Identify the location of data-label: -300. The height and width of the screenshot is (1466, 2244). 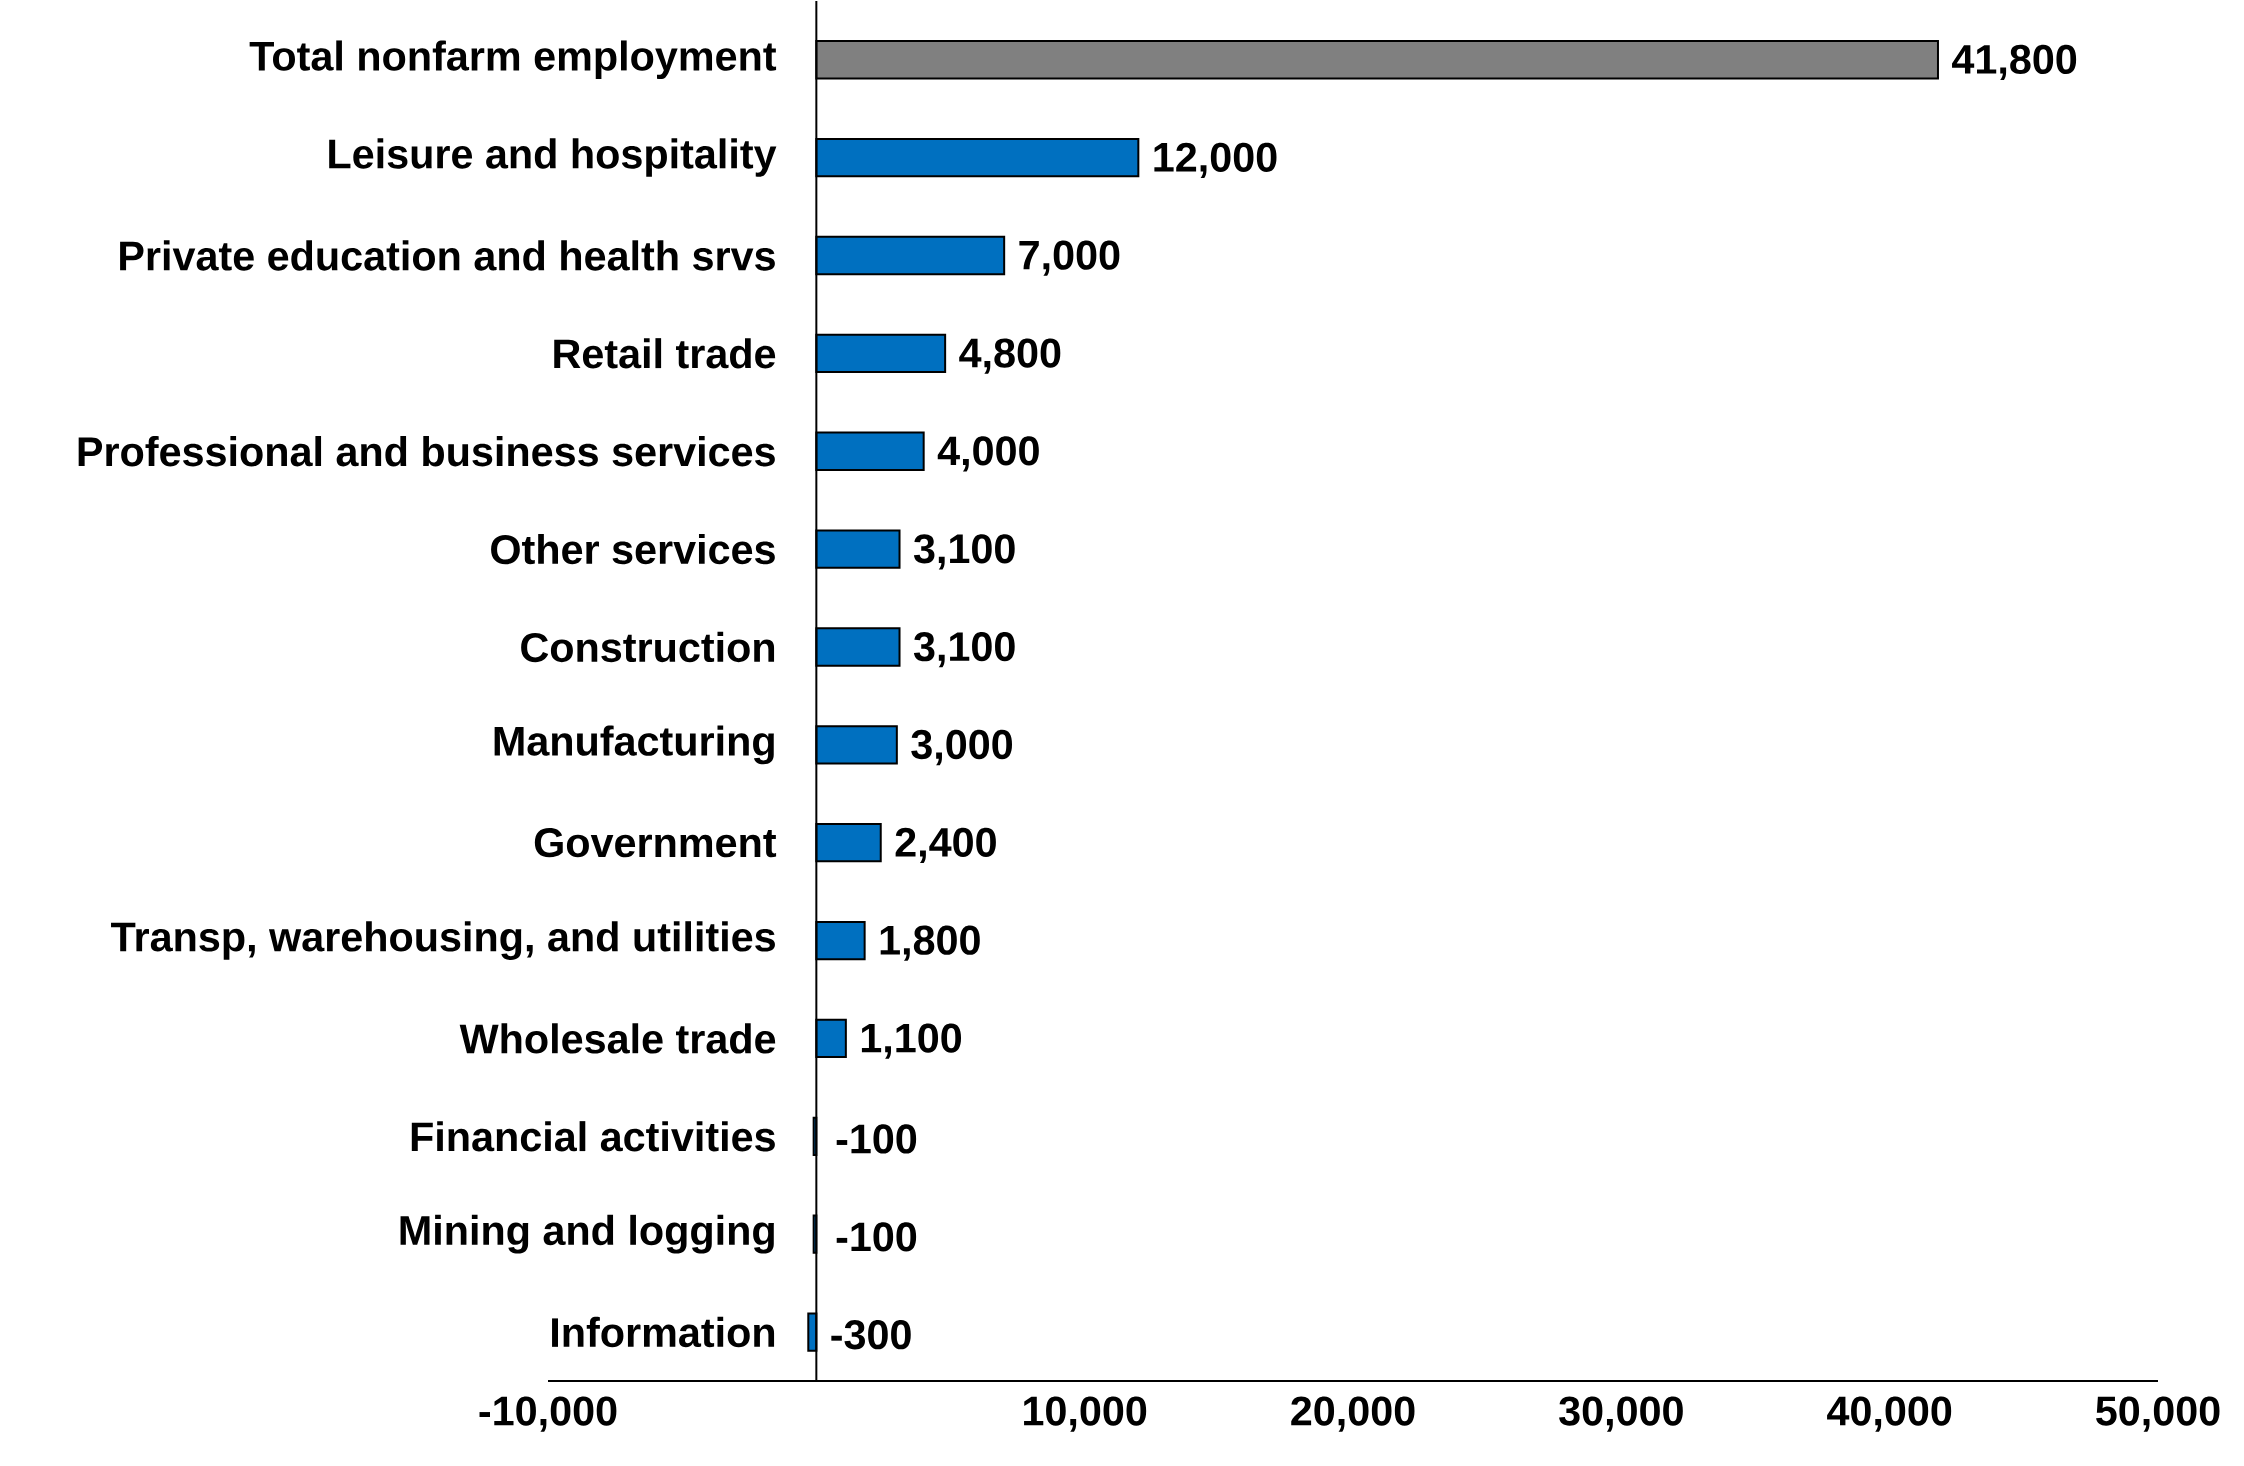
(871, 1335).